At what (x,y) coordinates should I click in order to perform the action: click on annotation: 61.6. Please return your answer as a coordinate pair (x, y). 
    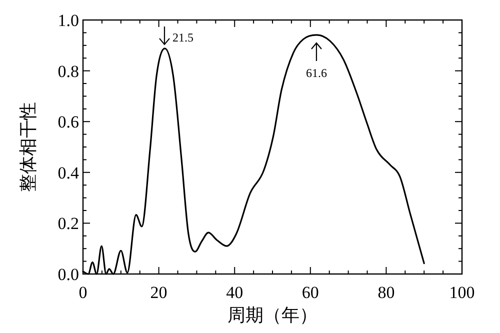
    Looking at the image, I should click on (316, 73).